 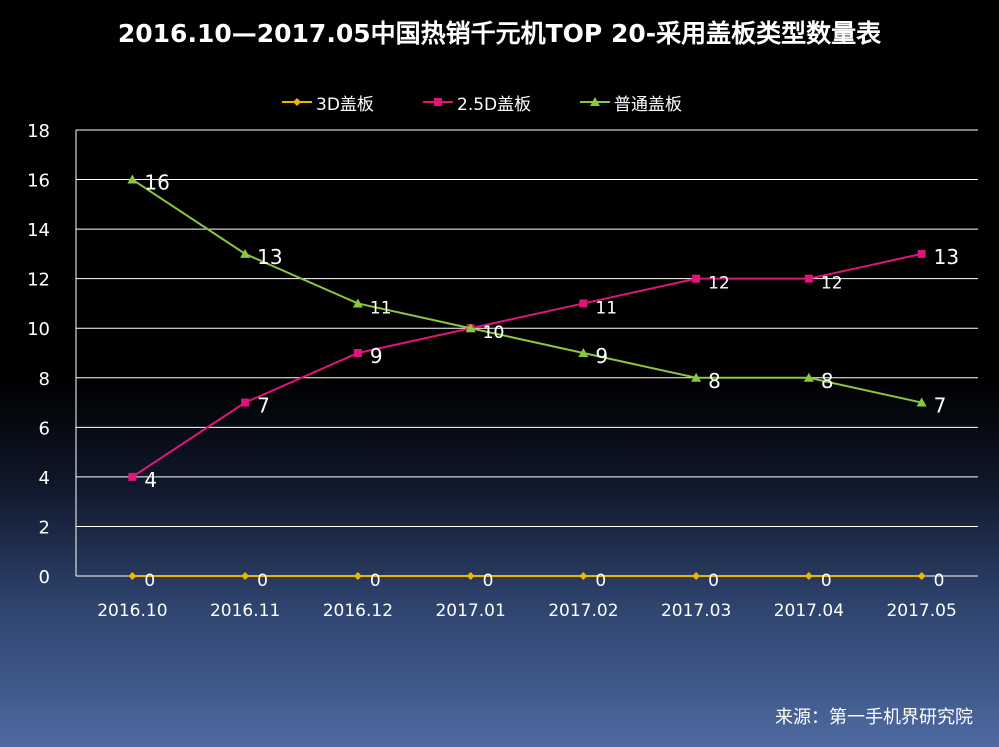 I want to click on chart-title: 2016.10—2017.05中国热销千元机TOP 20-采用盖板类型数量表, so click(x=499, y=33).